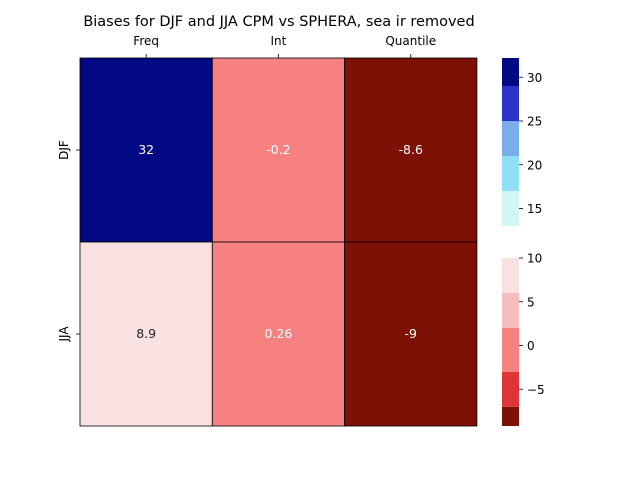 Image resolution: width=640 pixels, height=480 pixels. I want to click on x-tick-label: Int, so click(279, 41).